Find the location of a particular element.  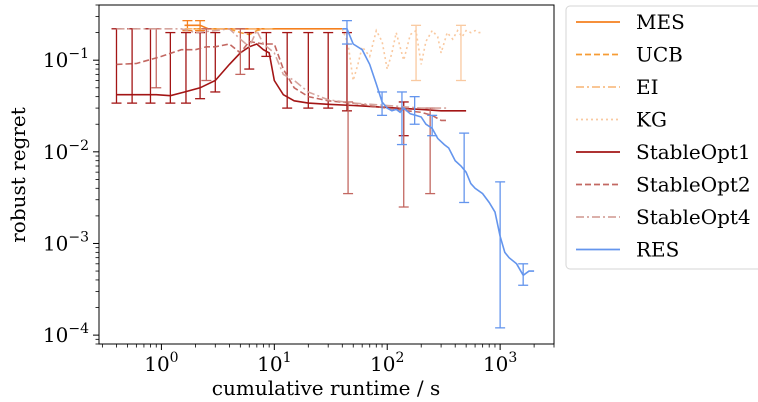

legend-label-stableopt4: StableOpt4 is located at coordinates (693, 217).